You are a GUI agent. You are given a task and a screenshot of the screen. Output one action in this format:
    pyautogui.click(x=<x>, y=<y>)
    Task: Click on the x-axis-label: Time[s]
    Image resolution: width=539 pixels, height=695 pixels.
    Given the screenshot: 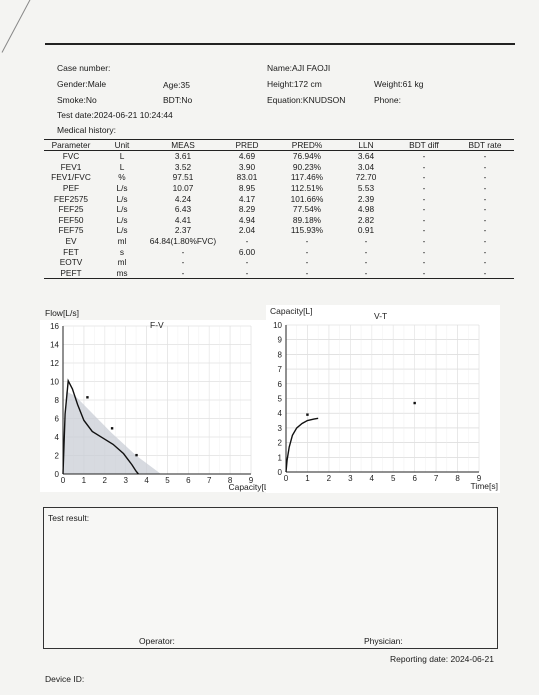 What is the action you would take?
    pyautogui.click(x=484, y=486)
    